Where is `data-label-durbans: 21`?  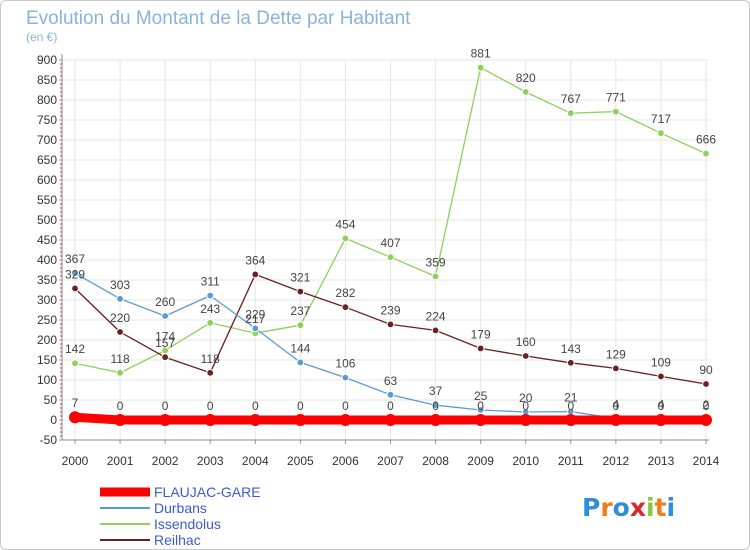
data-label-durbans: 21 is located at coordinates (571, 398).